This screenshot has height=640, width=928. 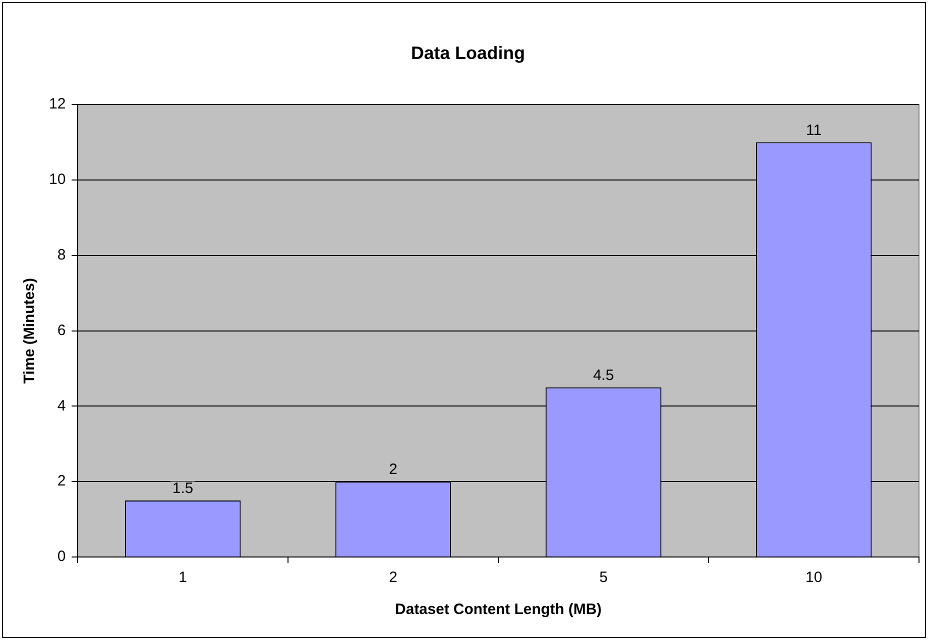 I want to click on data-label: 4.5, so click(x=603, y=375).